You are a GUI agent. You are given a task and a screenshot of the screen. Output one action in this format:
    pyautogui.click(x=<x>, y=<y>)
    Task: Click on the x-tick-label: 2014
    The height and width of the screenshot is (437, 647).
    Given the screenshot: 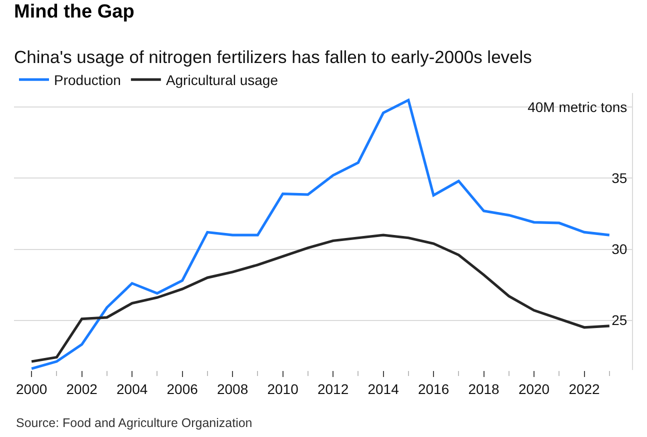 What is the action you would take?
    pyautogui.click(x=384, y=388)
    